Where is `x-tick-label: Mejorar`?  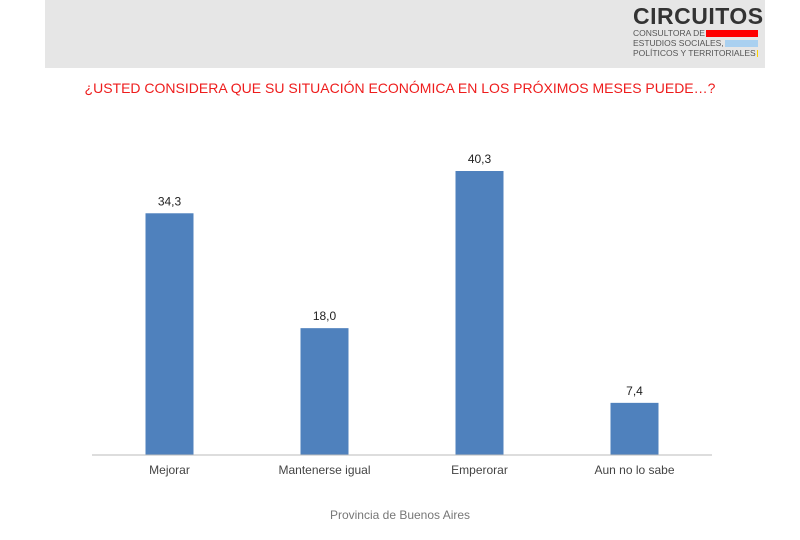
x-tick-label: Mejorar is located at coordinates (169, 470).